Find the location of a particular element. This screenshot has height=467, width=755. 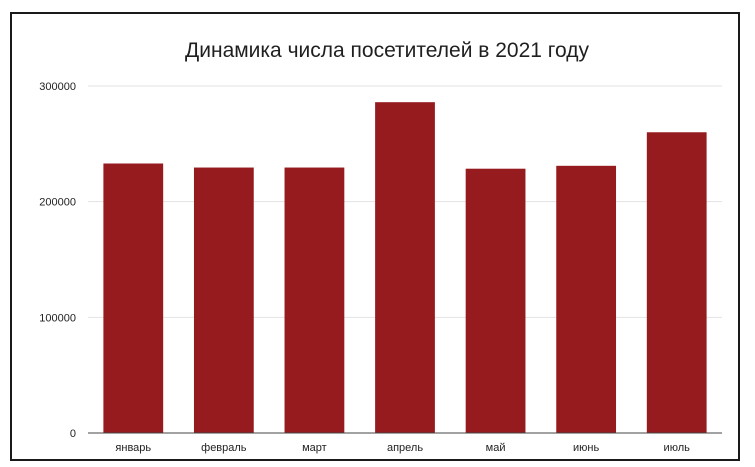

x-tick-label: июнь is located at coordinates (586, 448).